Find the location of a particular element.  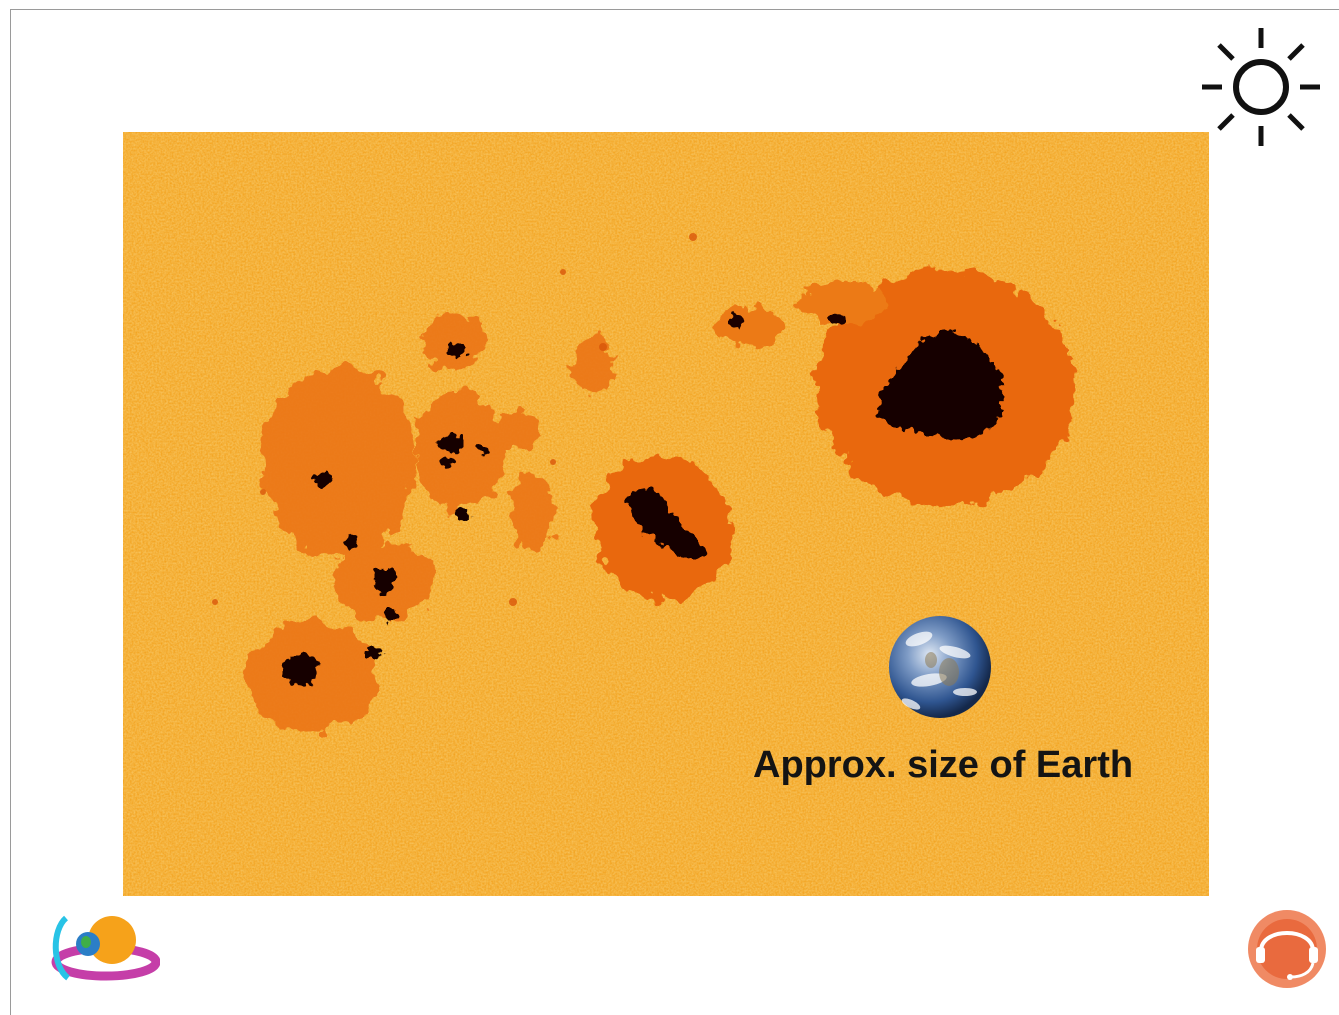

mission-logo is located at coordinates (105, 948).